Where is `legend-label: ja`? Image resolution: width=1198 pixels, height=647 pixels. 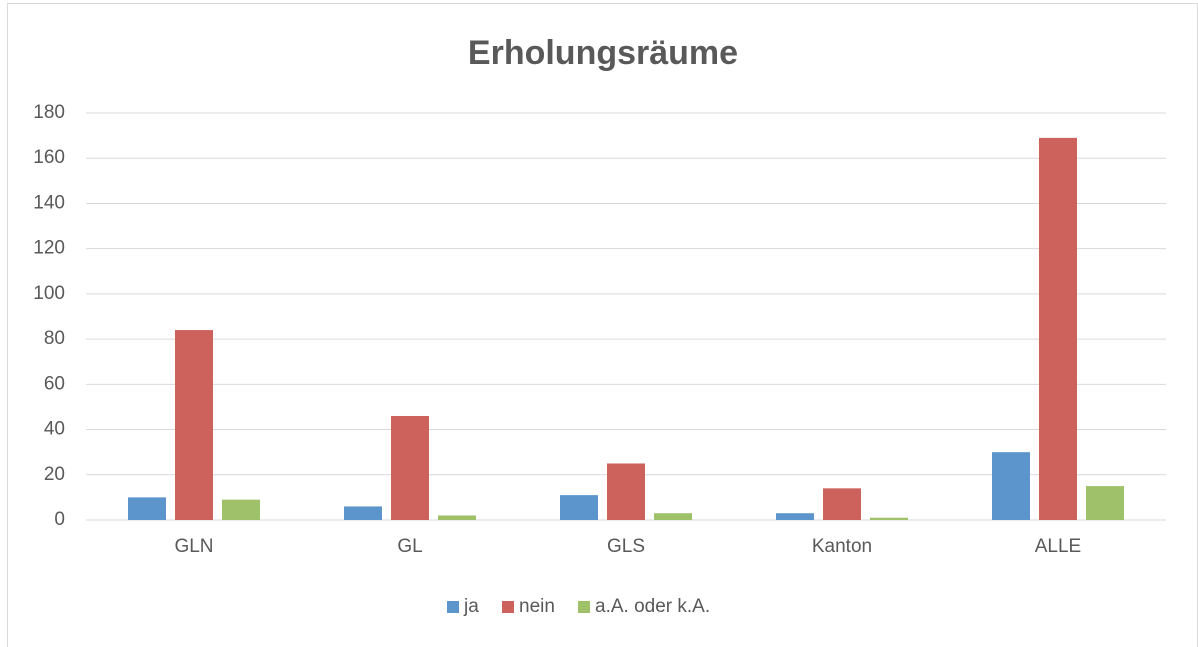 legend-label: ja is located at coordinates (471, 606).